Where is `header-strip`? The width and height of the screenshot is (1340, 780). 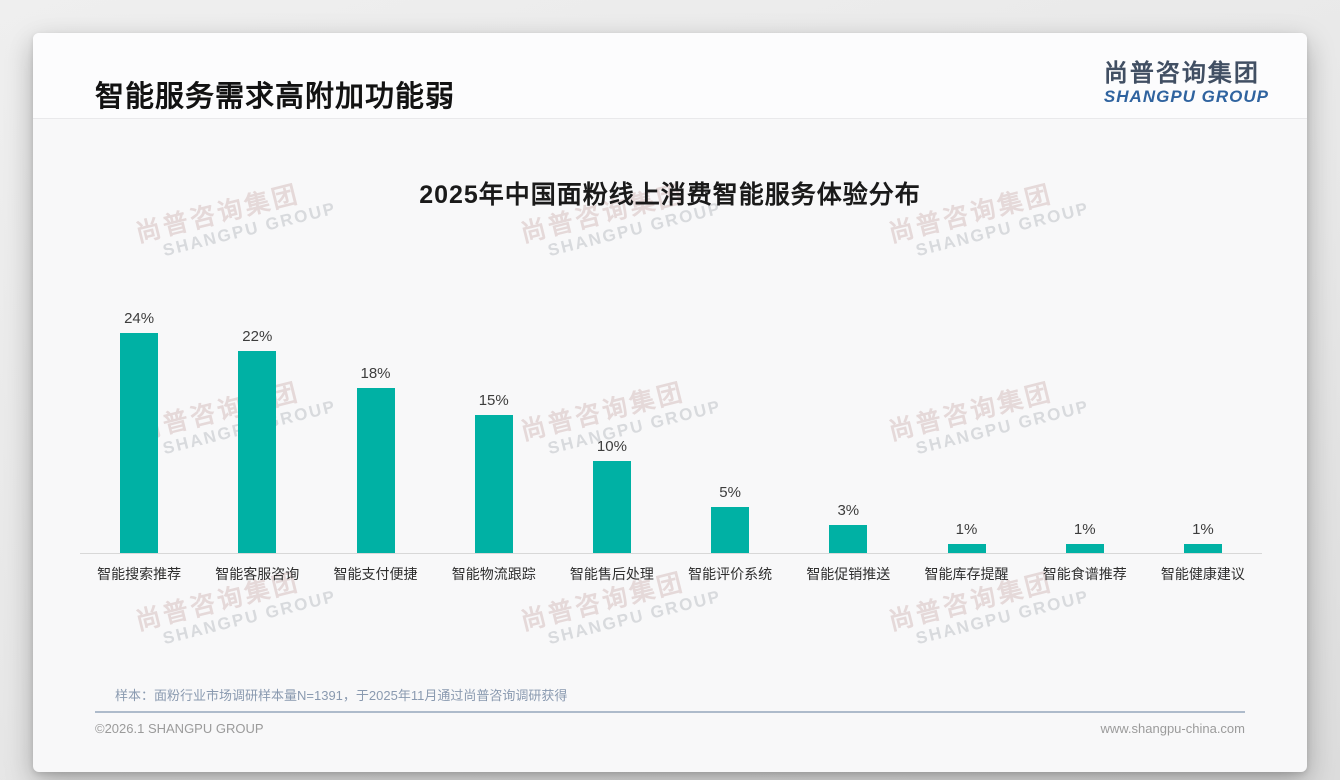
header-strip is located at coordinates (670, 75).